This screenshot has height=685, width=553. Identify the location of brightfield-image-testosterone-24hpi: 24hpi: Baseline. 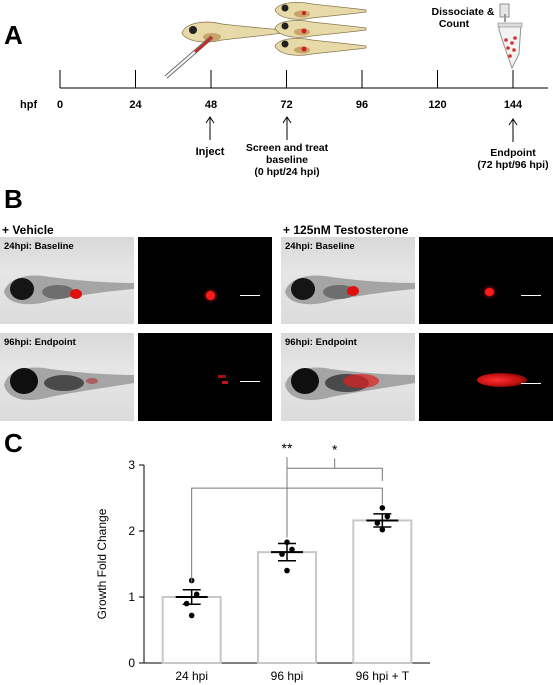
(348, 280).